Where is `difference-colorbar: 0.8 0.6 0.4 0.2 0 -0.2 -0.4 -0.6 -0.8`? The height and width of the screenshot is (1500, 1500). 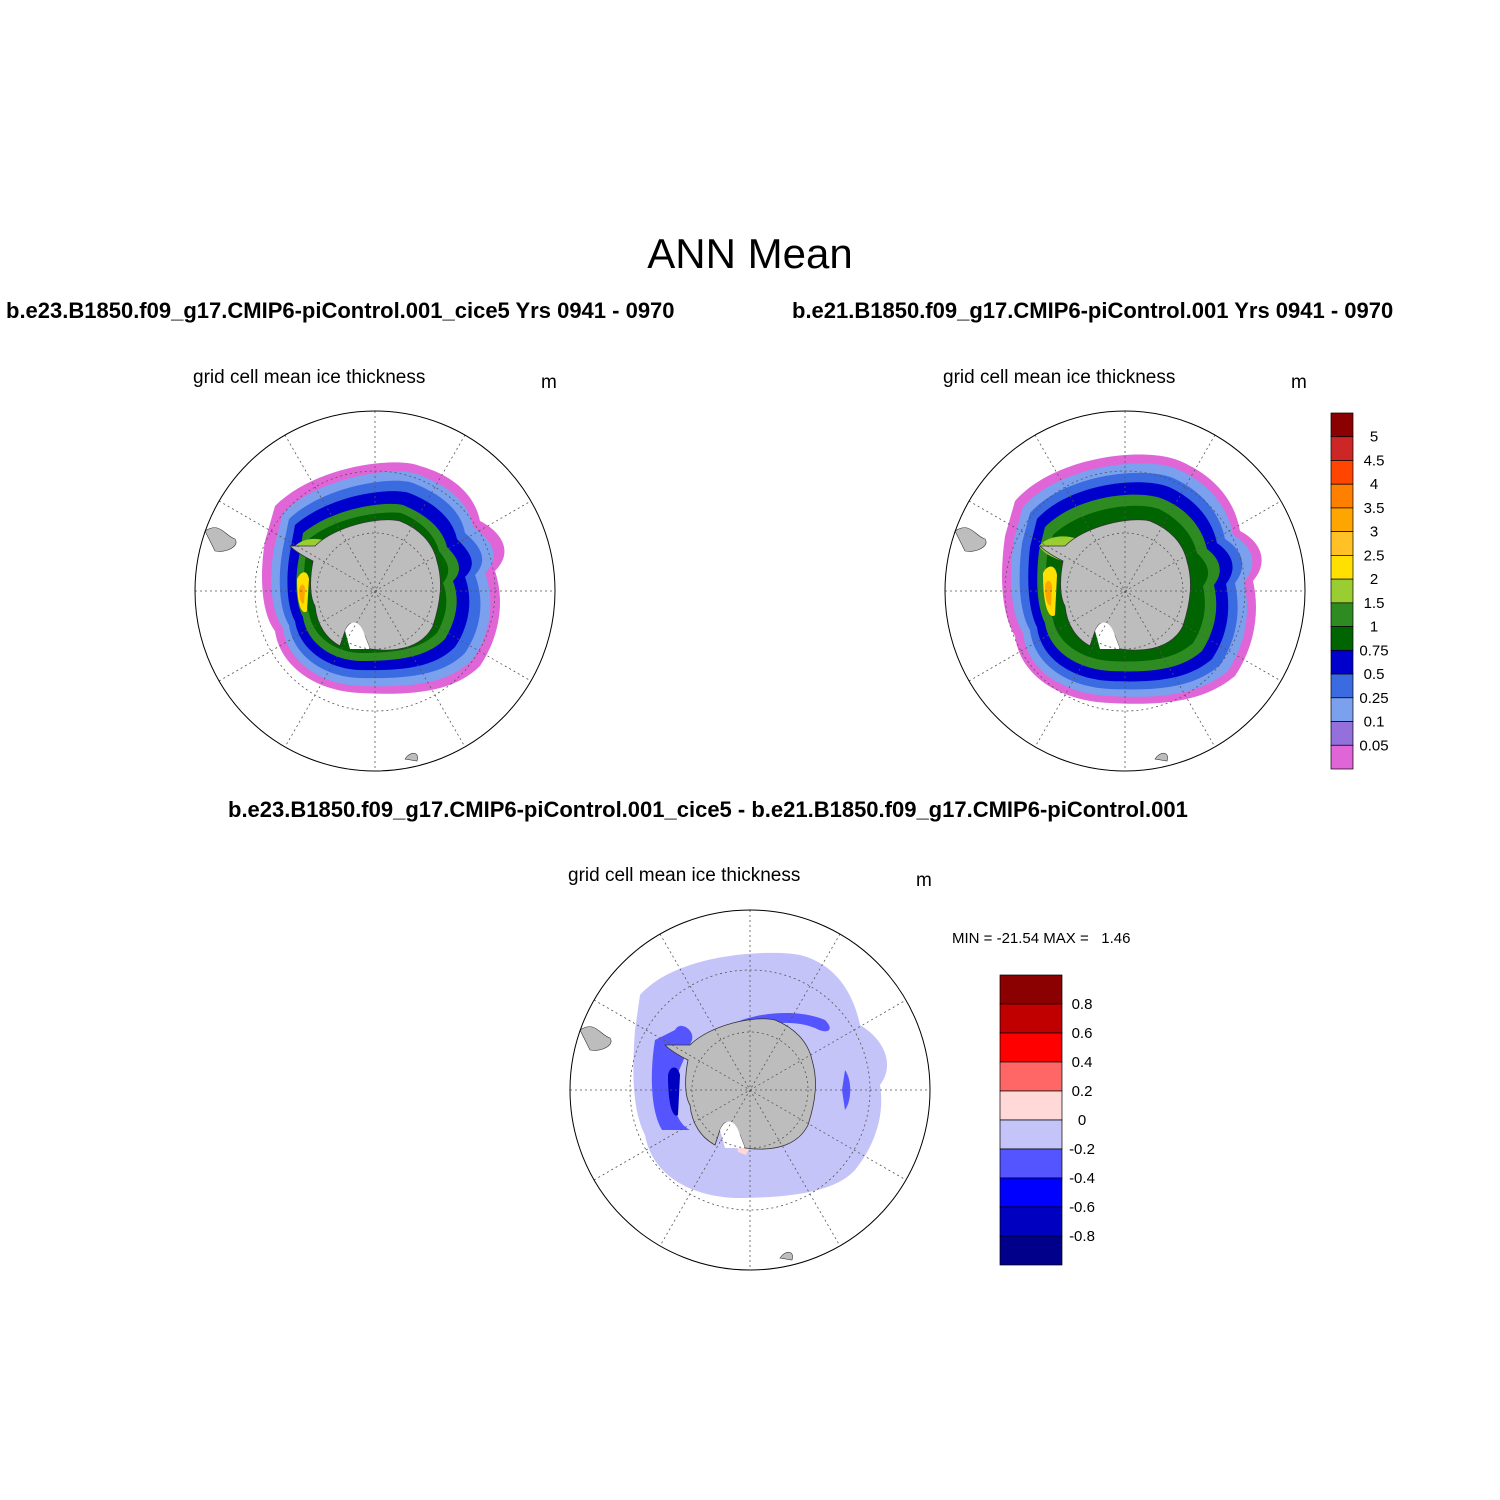 difference-colorbar: 0.8 0.6 0.4 0.2 0 -0.2 -0.4 -0.6 -0.8 is located at coordinates (1047, 1120).